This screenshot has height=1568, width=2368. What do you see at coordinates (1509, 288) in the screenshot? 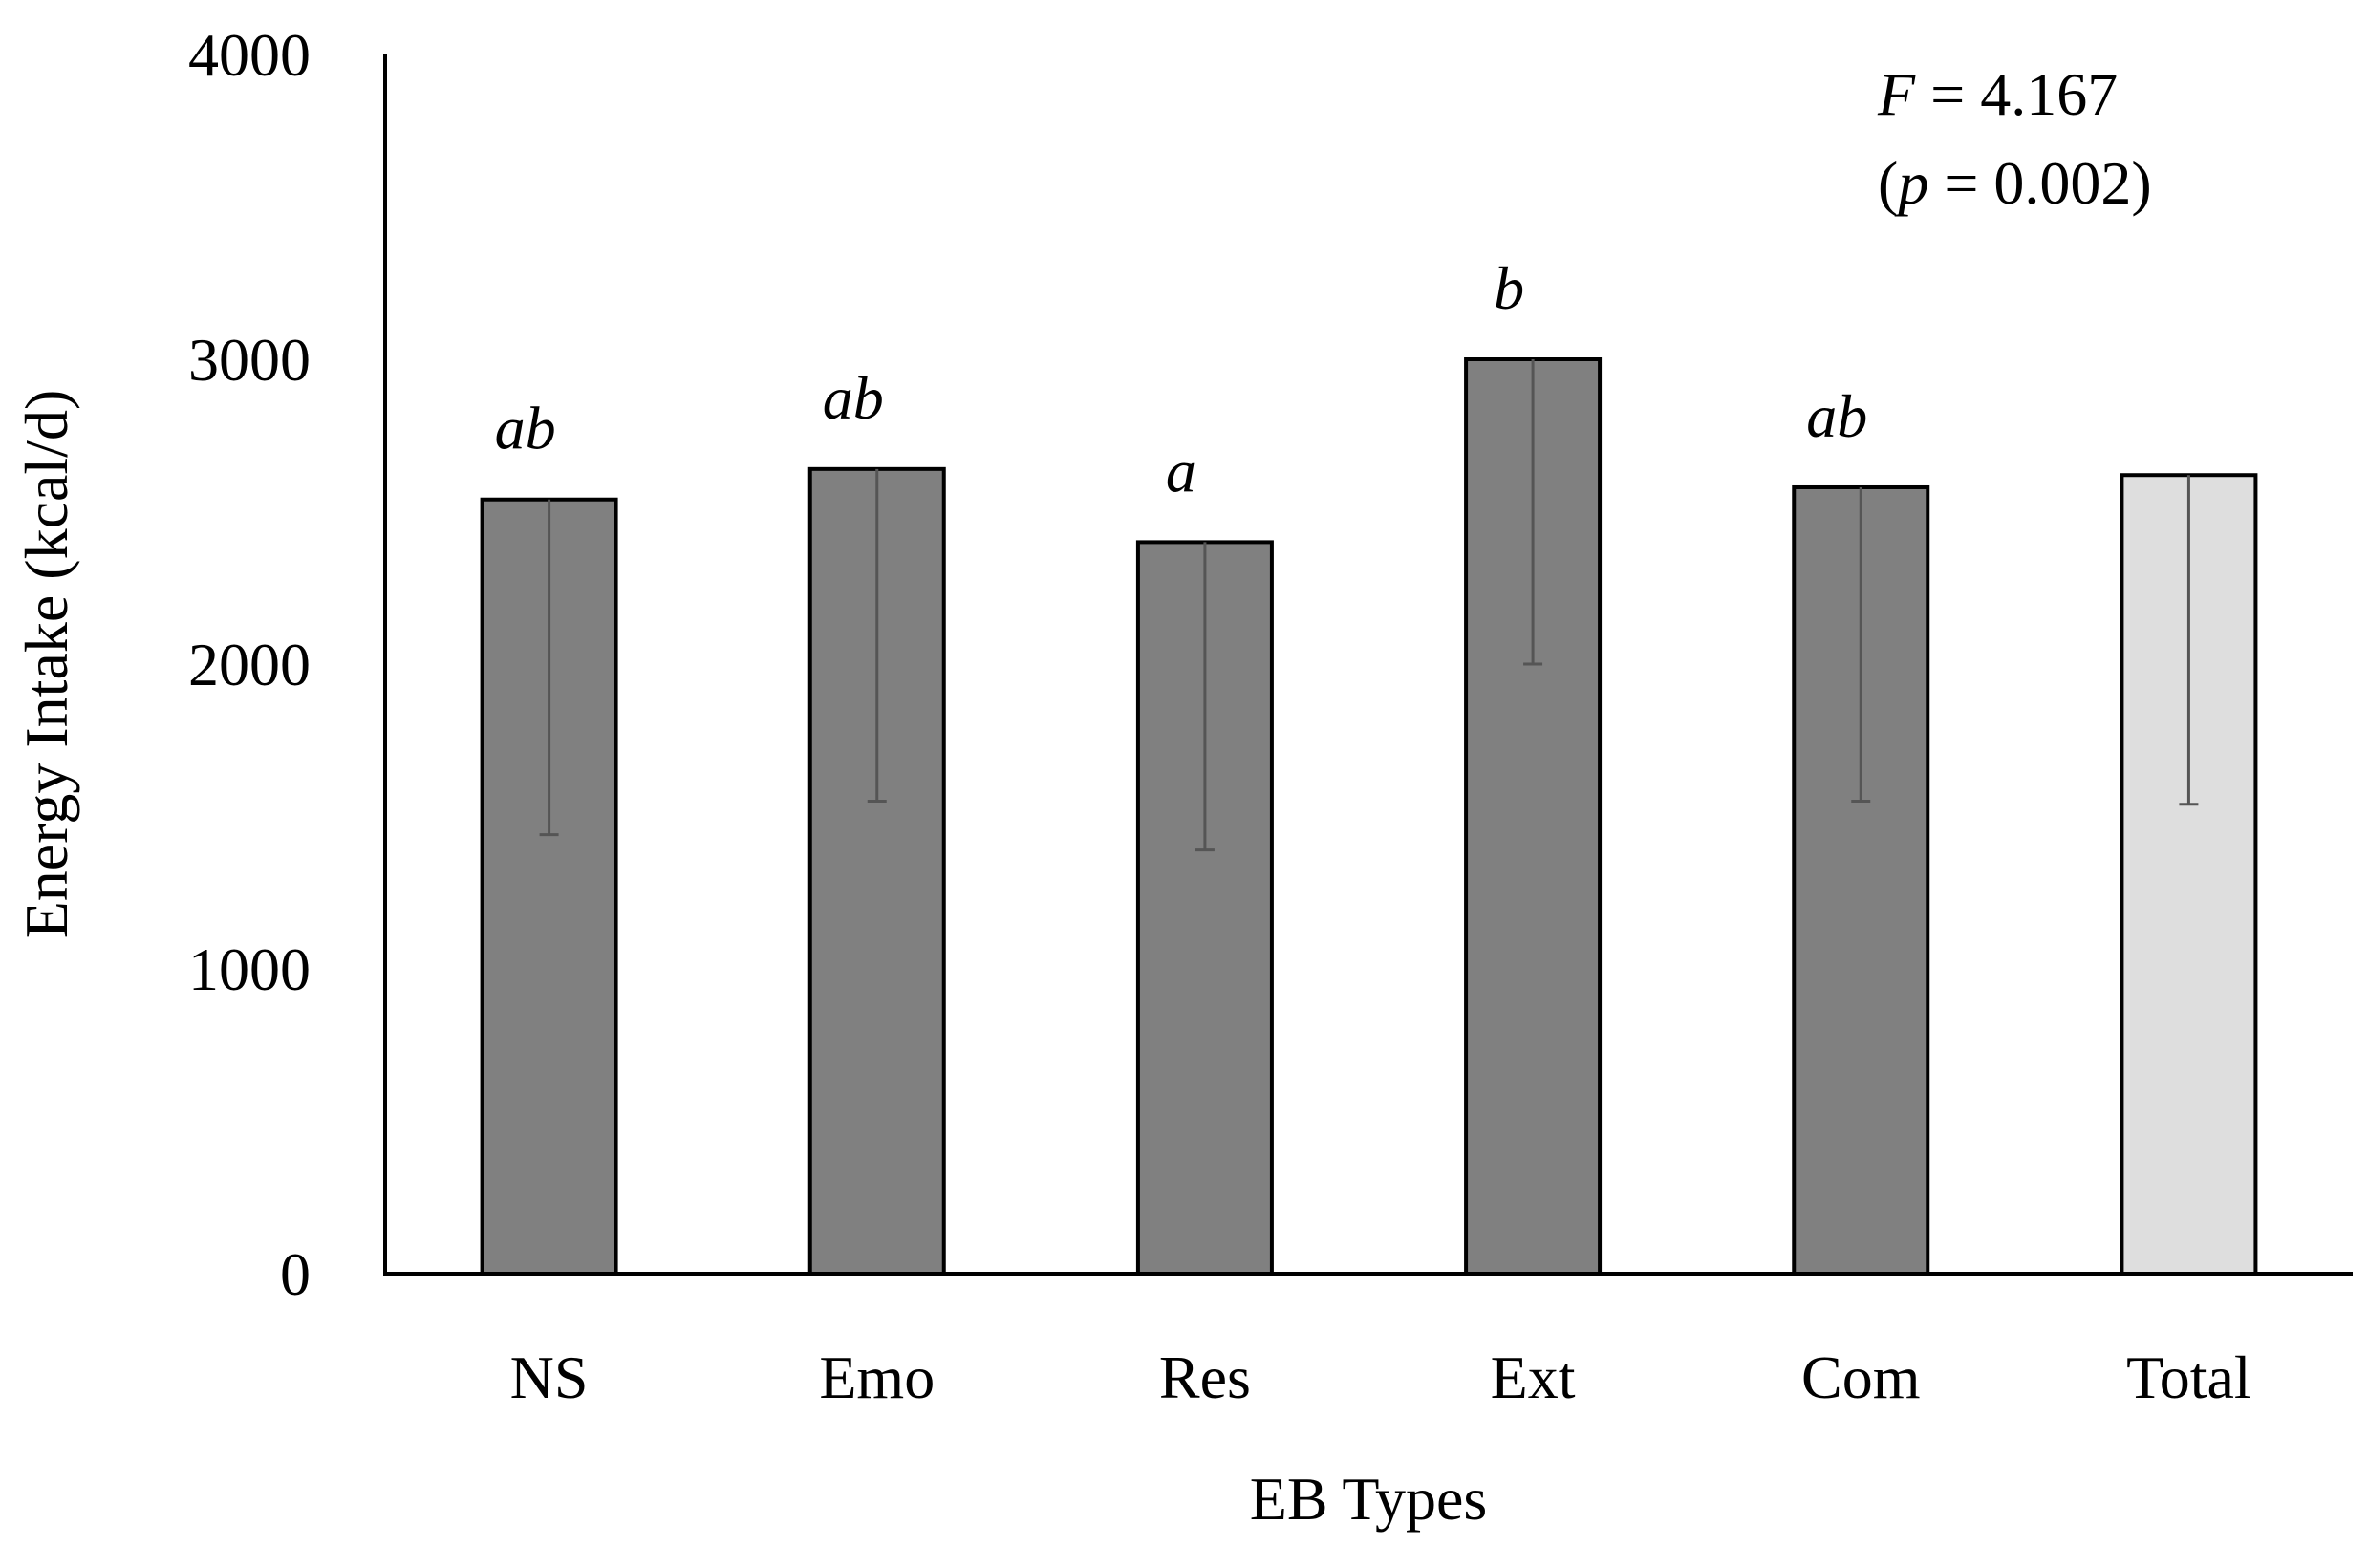
I see `significance-letter-ext: b` at bounding box center [1509, 288].